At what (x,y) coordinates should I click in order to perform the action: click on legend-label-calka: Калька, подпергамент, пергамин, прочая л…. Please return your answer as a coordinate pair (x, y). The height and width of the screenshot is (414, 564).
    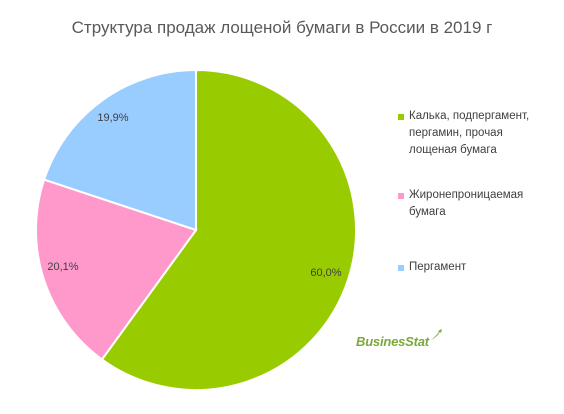
    Looking at the image, I should click on (469, 133).